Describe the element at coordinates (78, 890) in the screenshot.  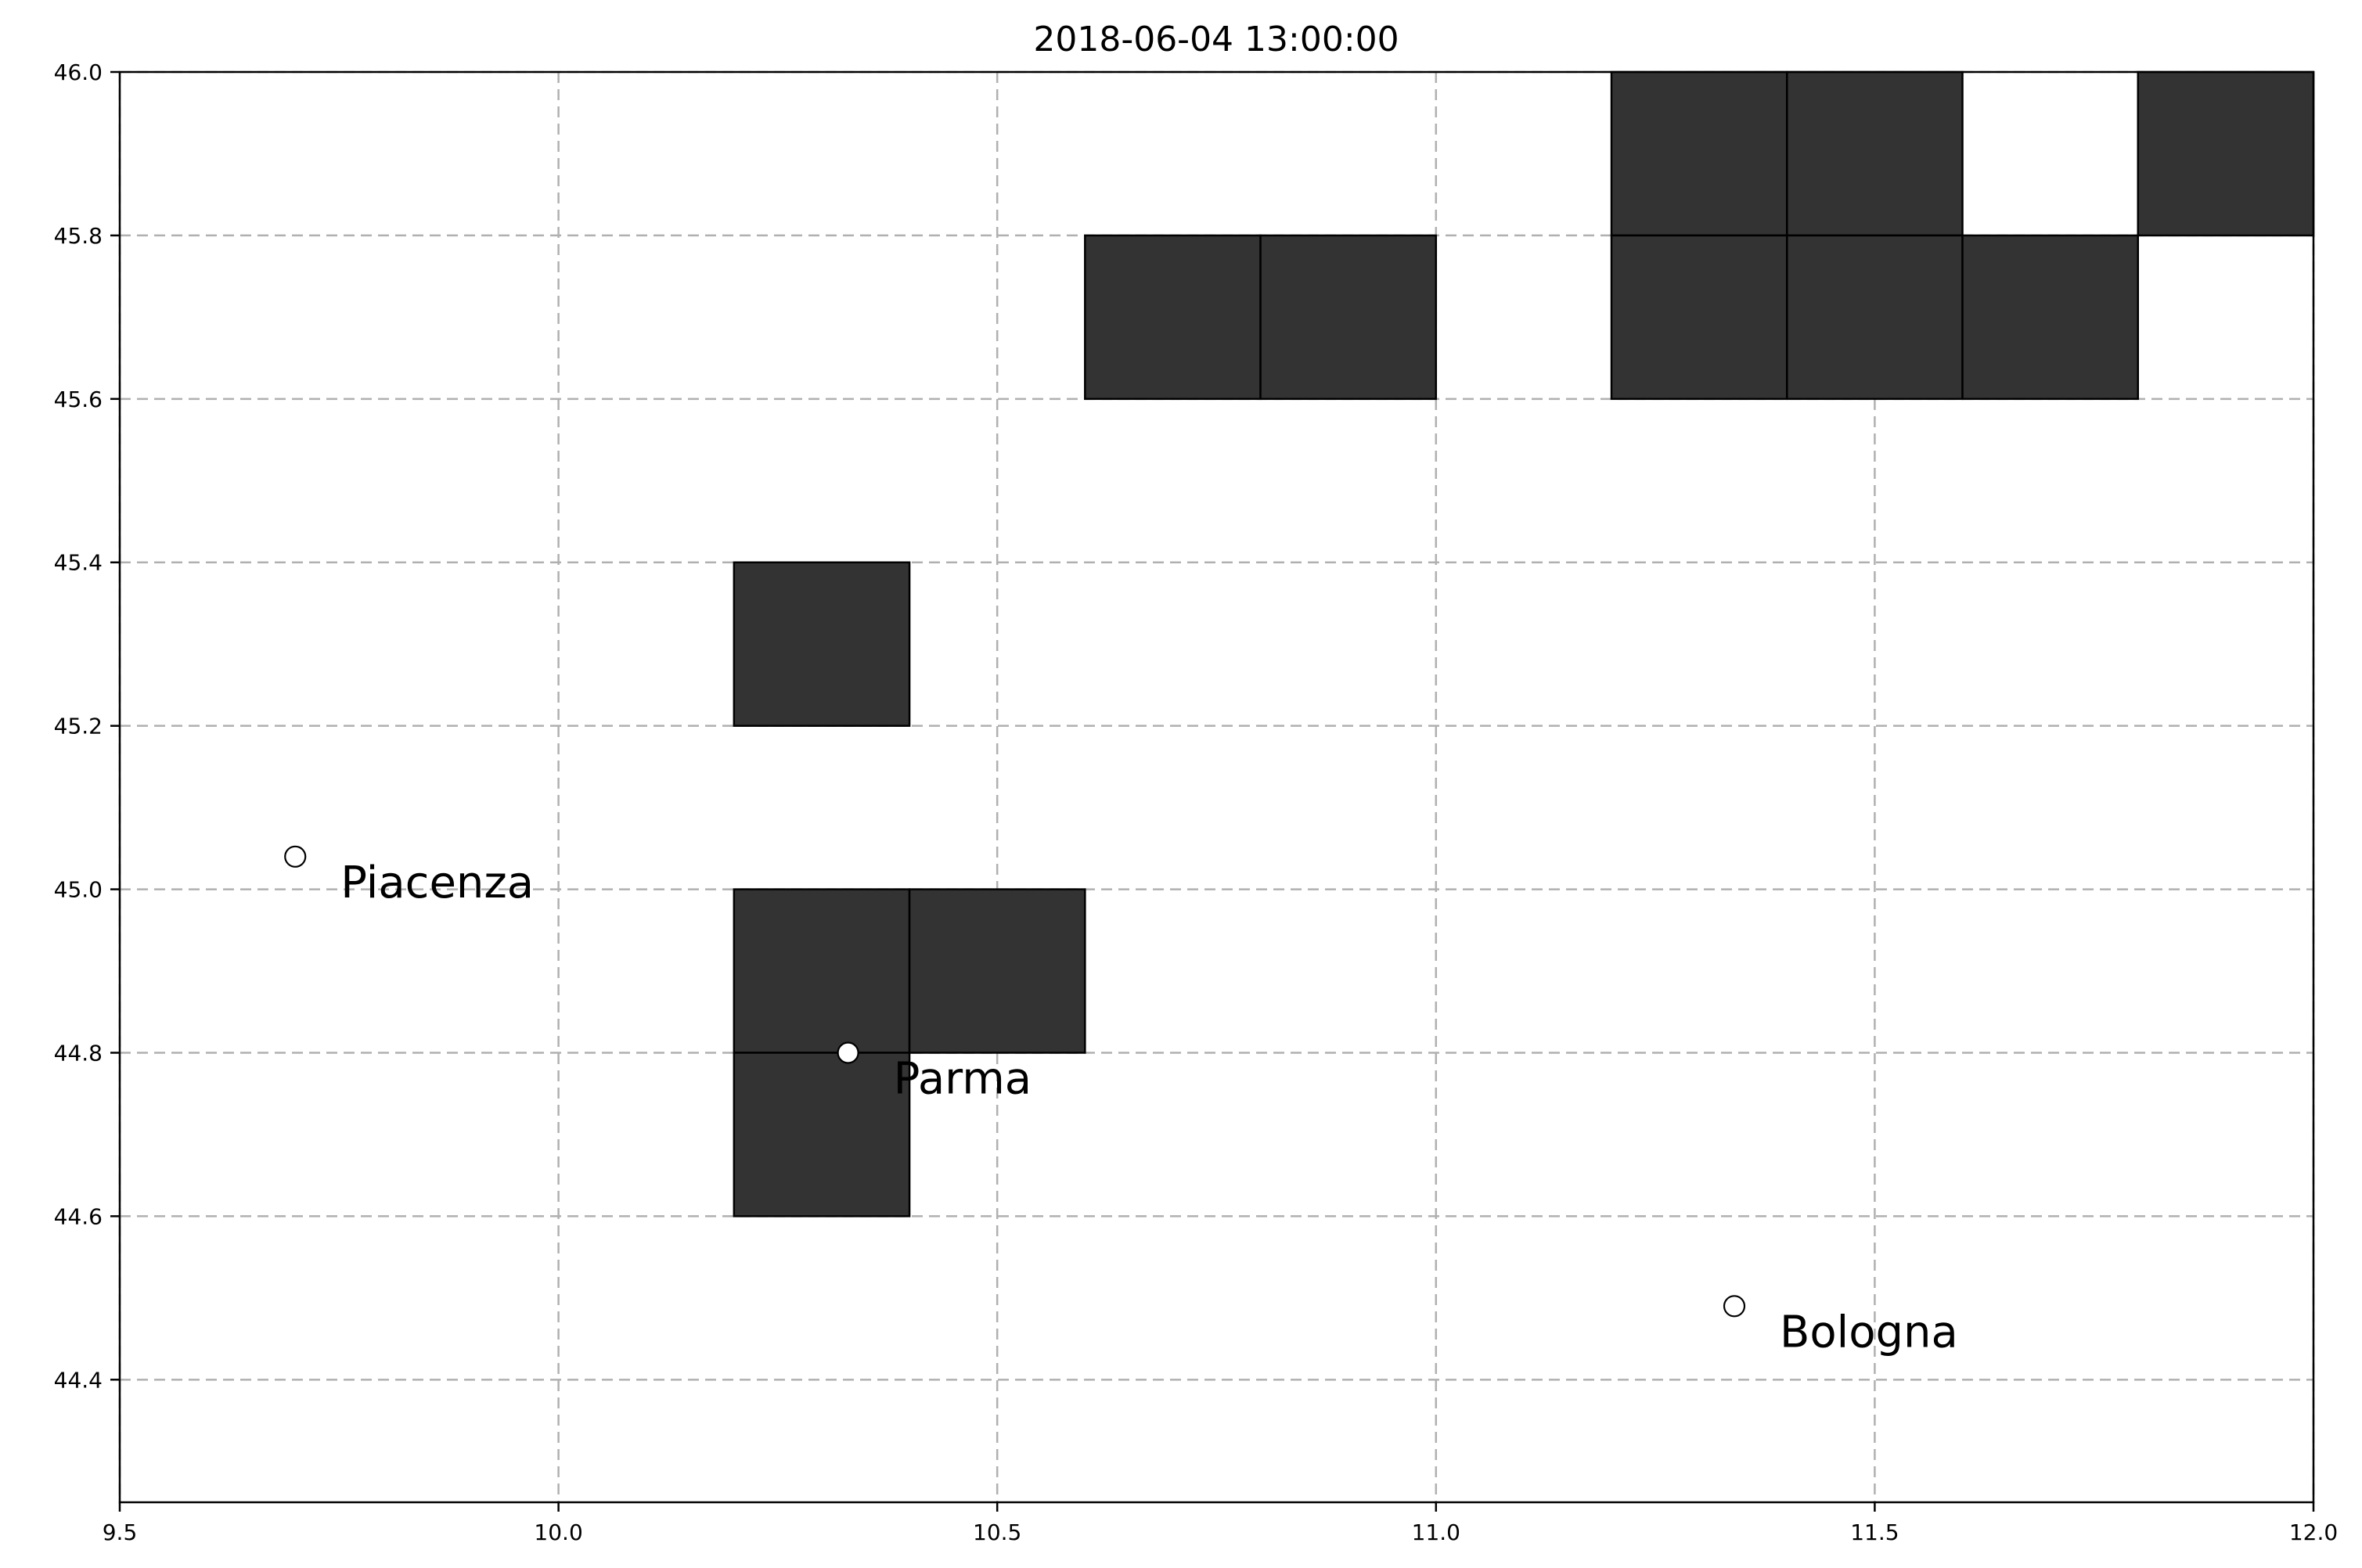
I see `y-tick-label-3: 45.0` at that location.